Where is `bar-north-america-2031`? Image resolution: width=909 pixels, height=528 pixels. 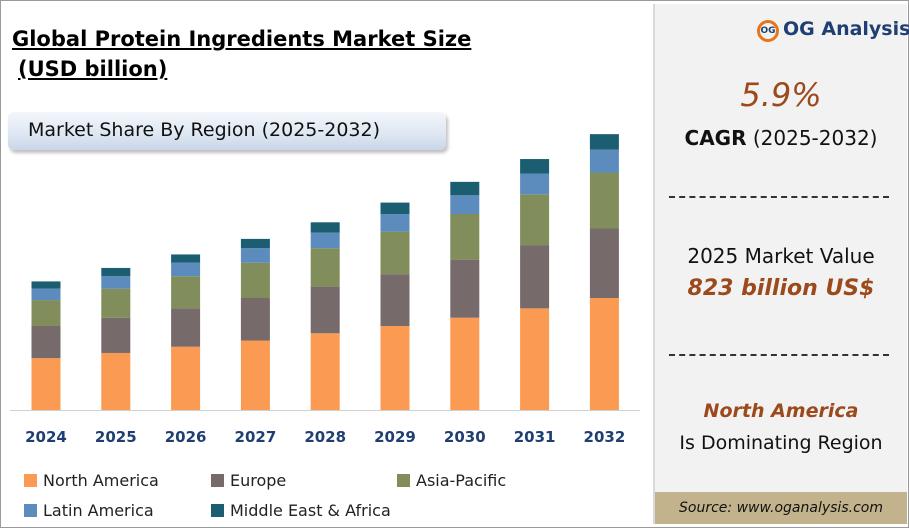
bar-north-america-2031 is located at coordinates (535, 359).